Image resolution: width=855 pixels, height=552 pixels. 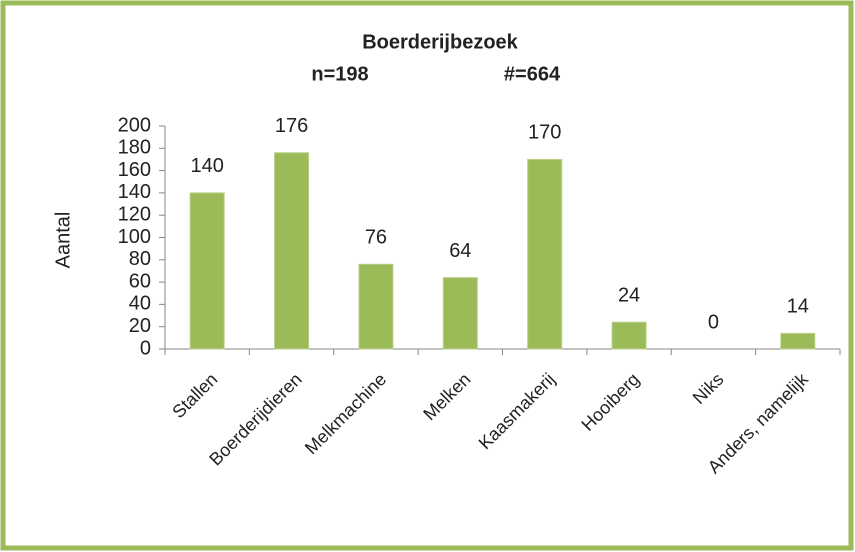 What do you see at coordinates (532, 74) in the screenshot?
I see `chart-subtitle: #=664` at bounding box center [532, 74].